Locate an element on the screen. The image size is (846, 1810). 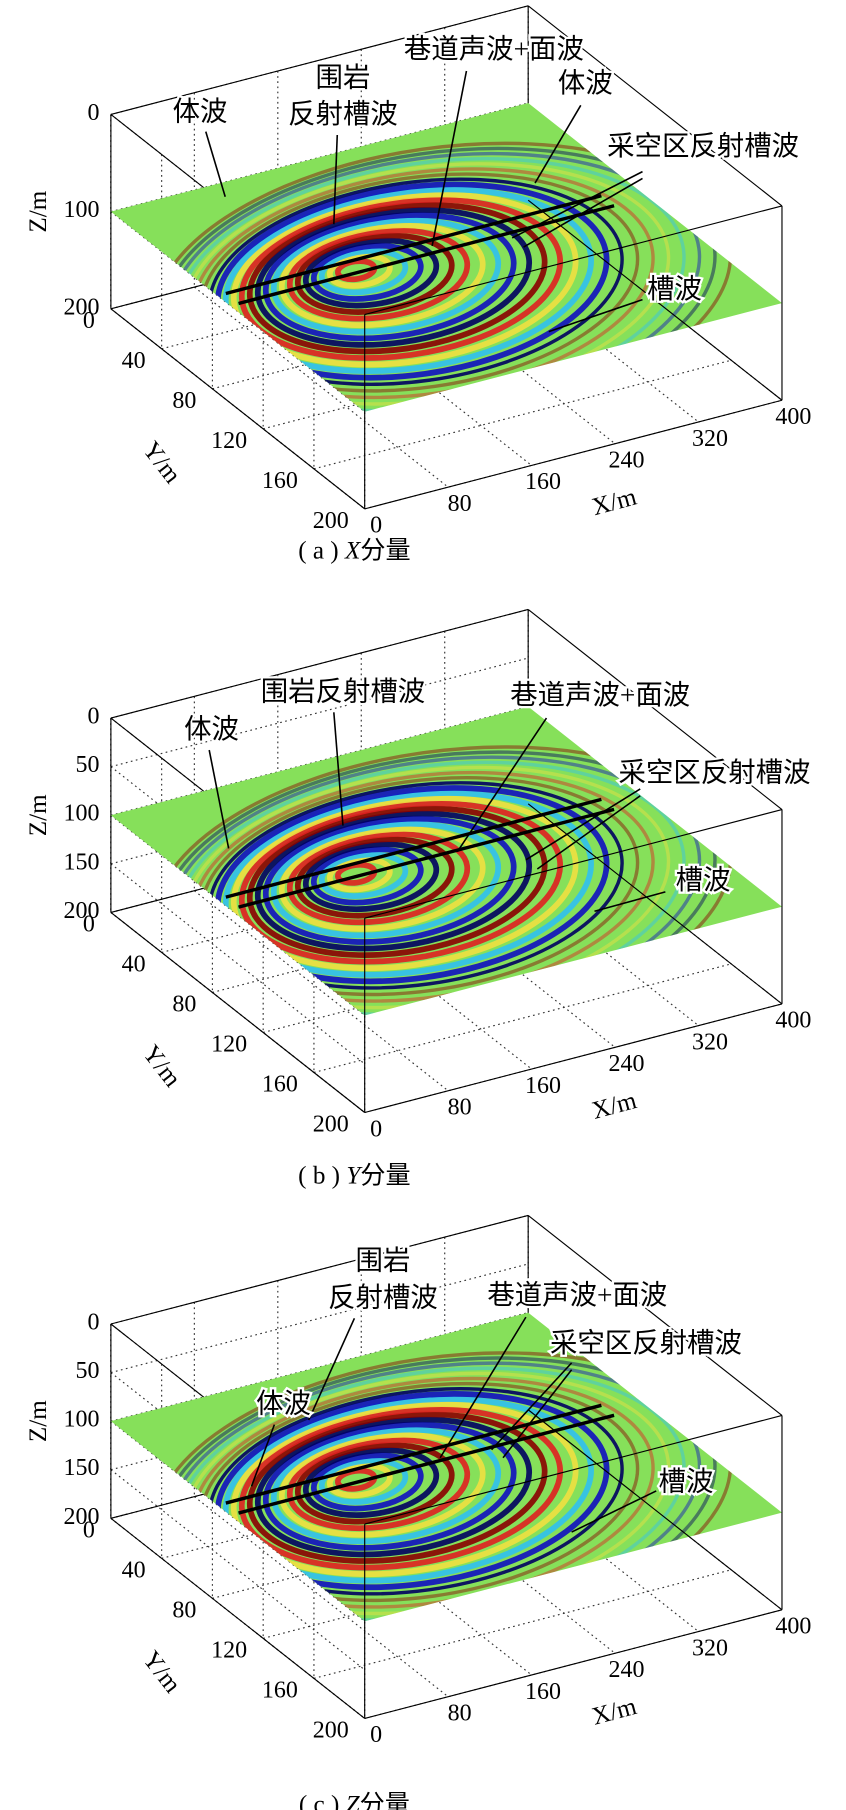
annotation: 反射槽波 is located at coordinates (343, 114).